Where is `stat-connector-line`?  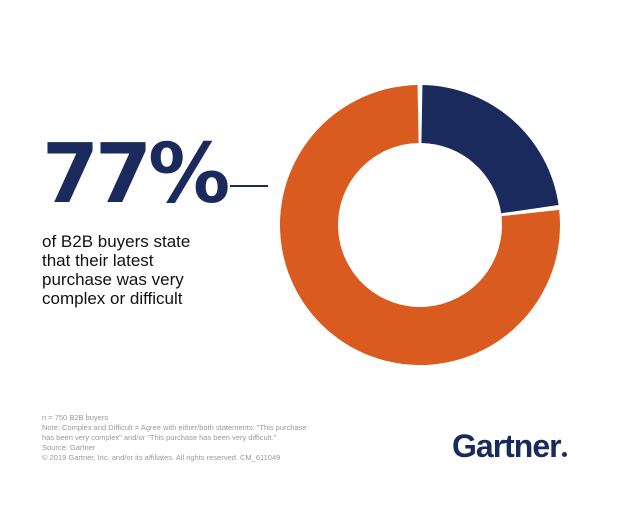 stat-connector-line is located at coordinates (249, 186).